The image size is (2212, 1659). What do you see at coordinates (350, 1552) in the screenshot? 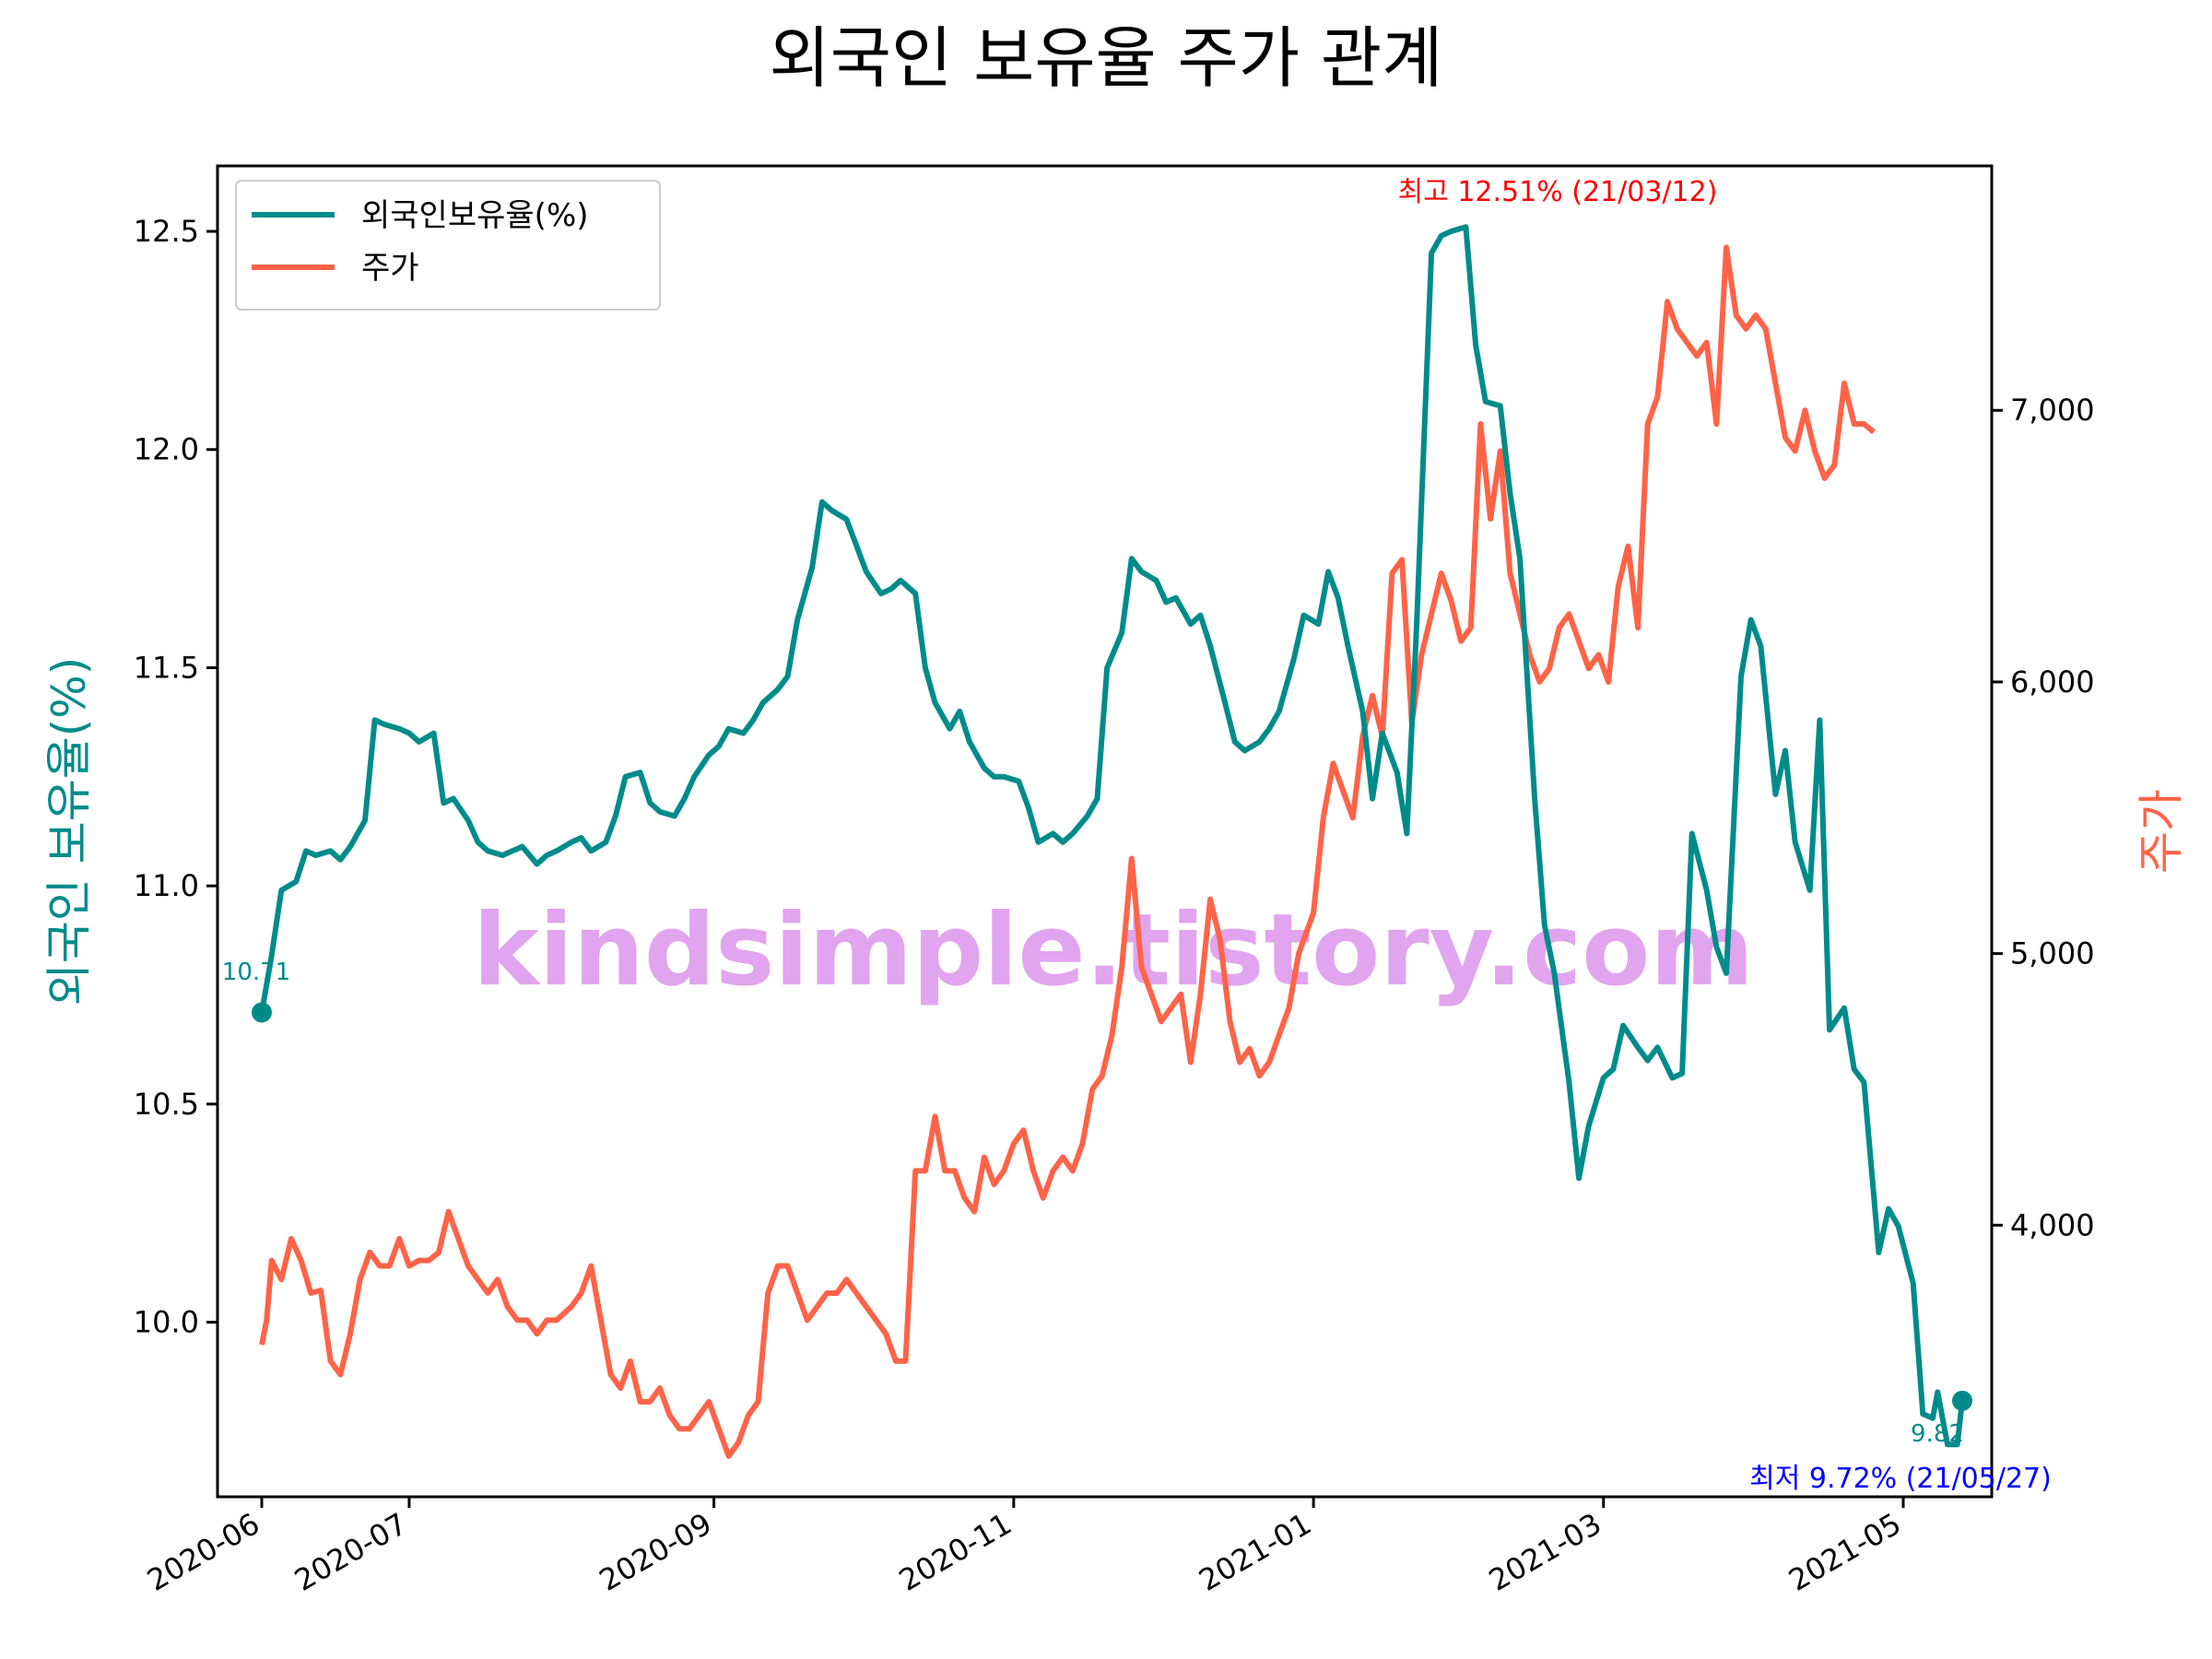
I see `x-tick-label: 2020-07` at bounding box center [350, 1552].